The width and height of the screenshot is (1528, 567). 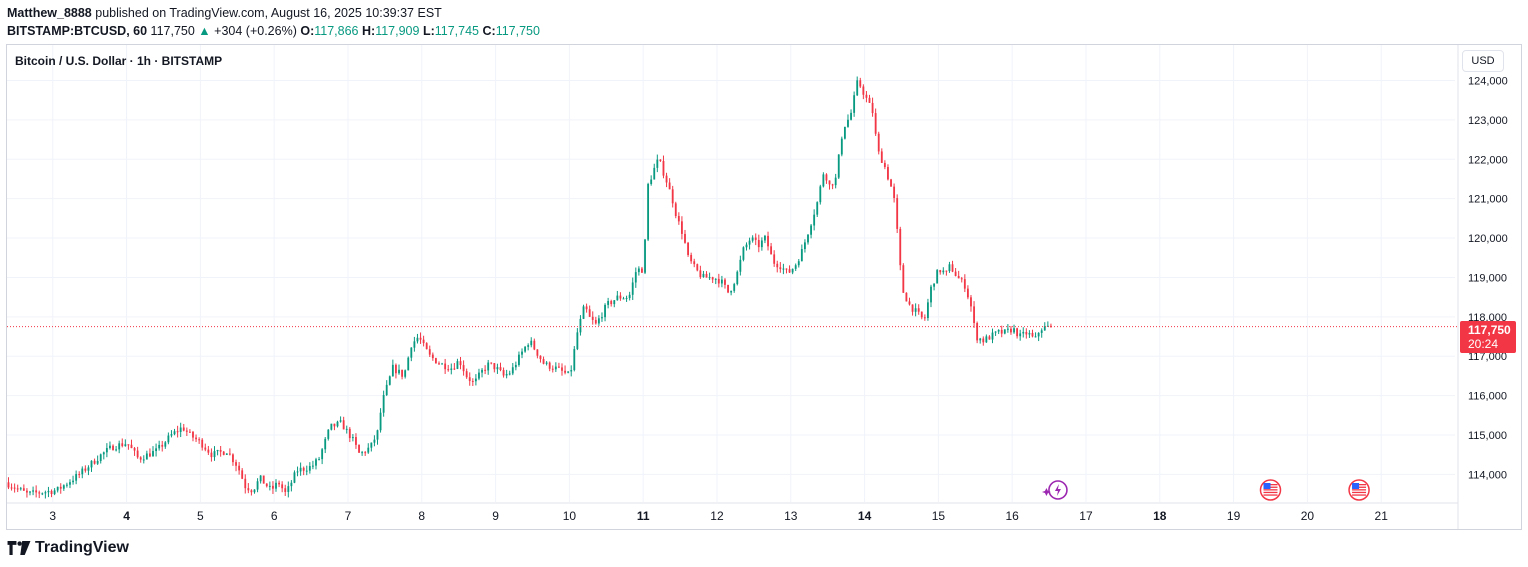 What do you see at coordinates (200, 516) in the screenshot?
I see `x-tick-label: 5` at bounding box center [200, 516].